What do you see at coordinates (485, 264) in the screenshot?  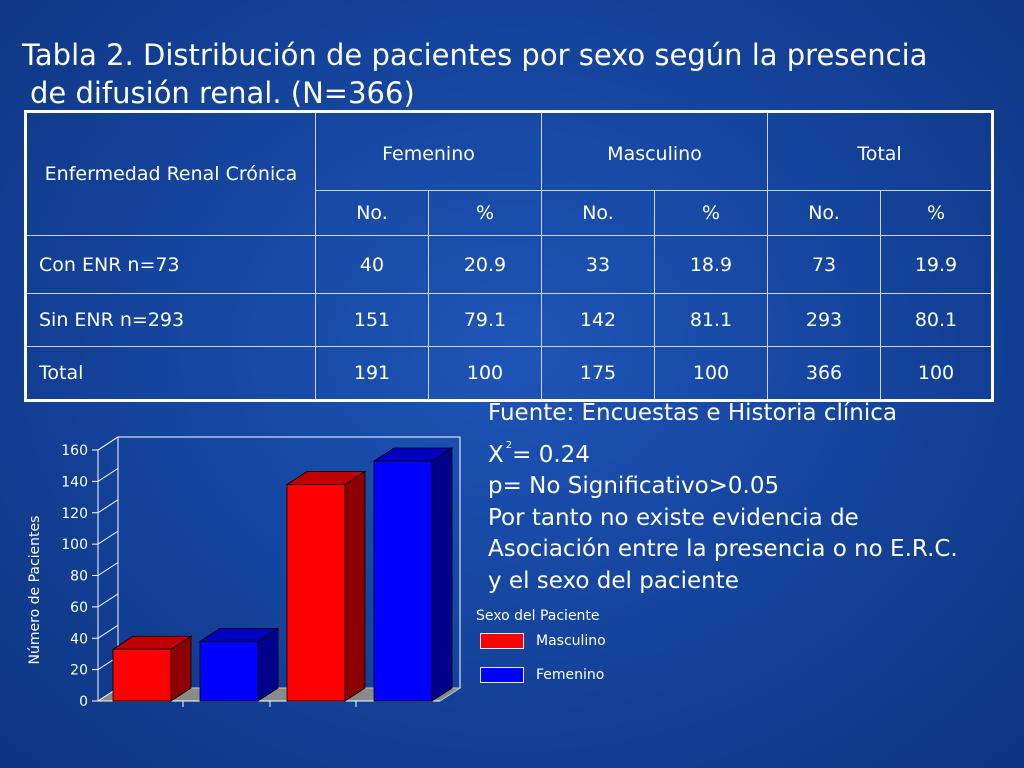 I see `table-cell: 20.9` at bounding box center [485, 264].